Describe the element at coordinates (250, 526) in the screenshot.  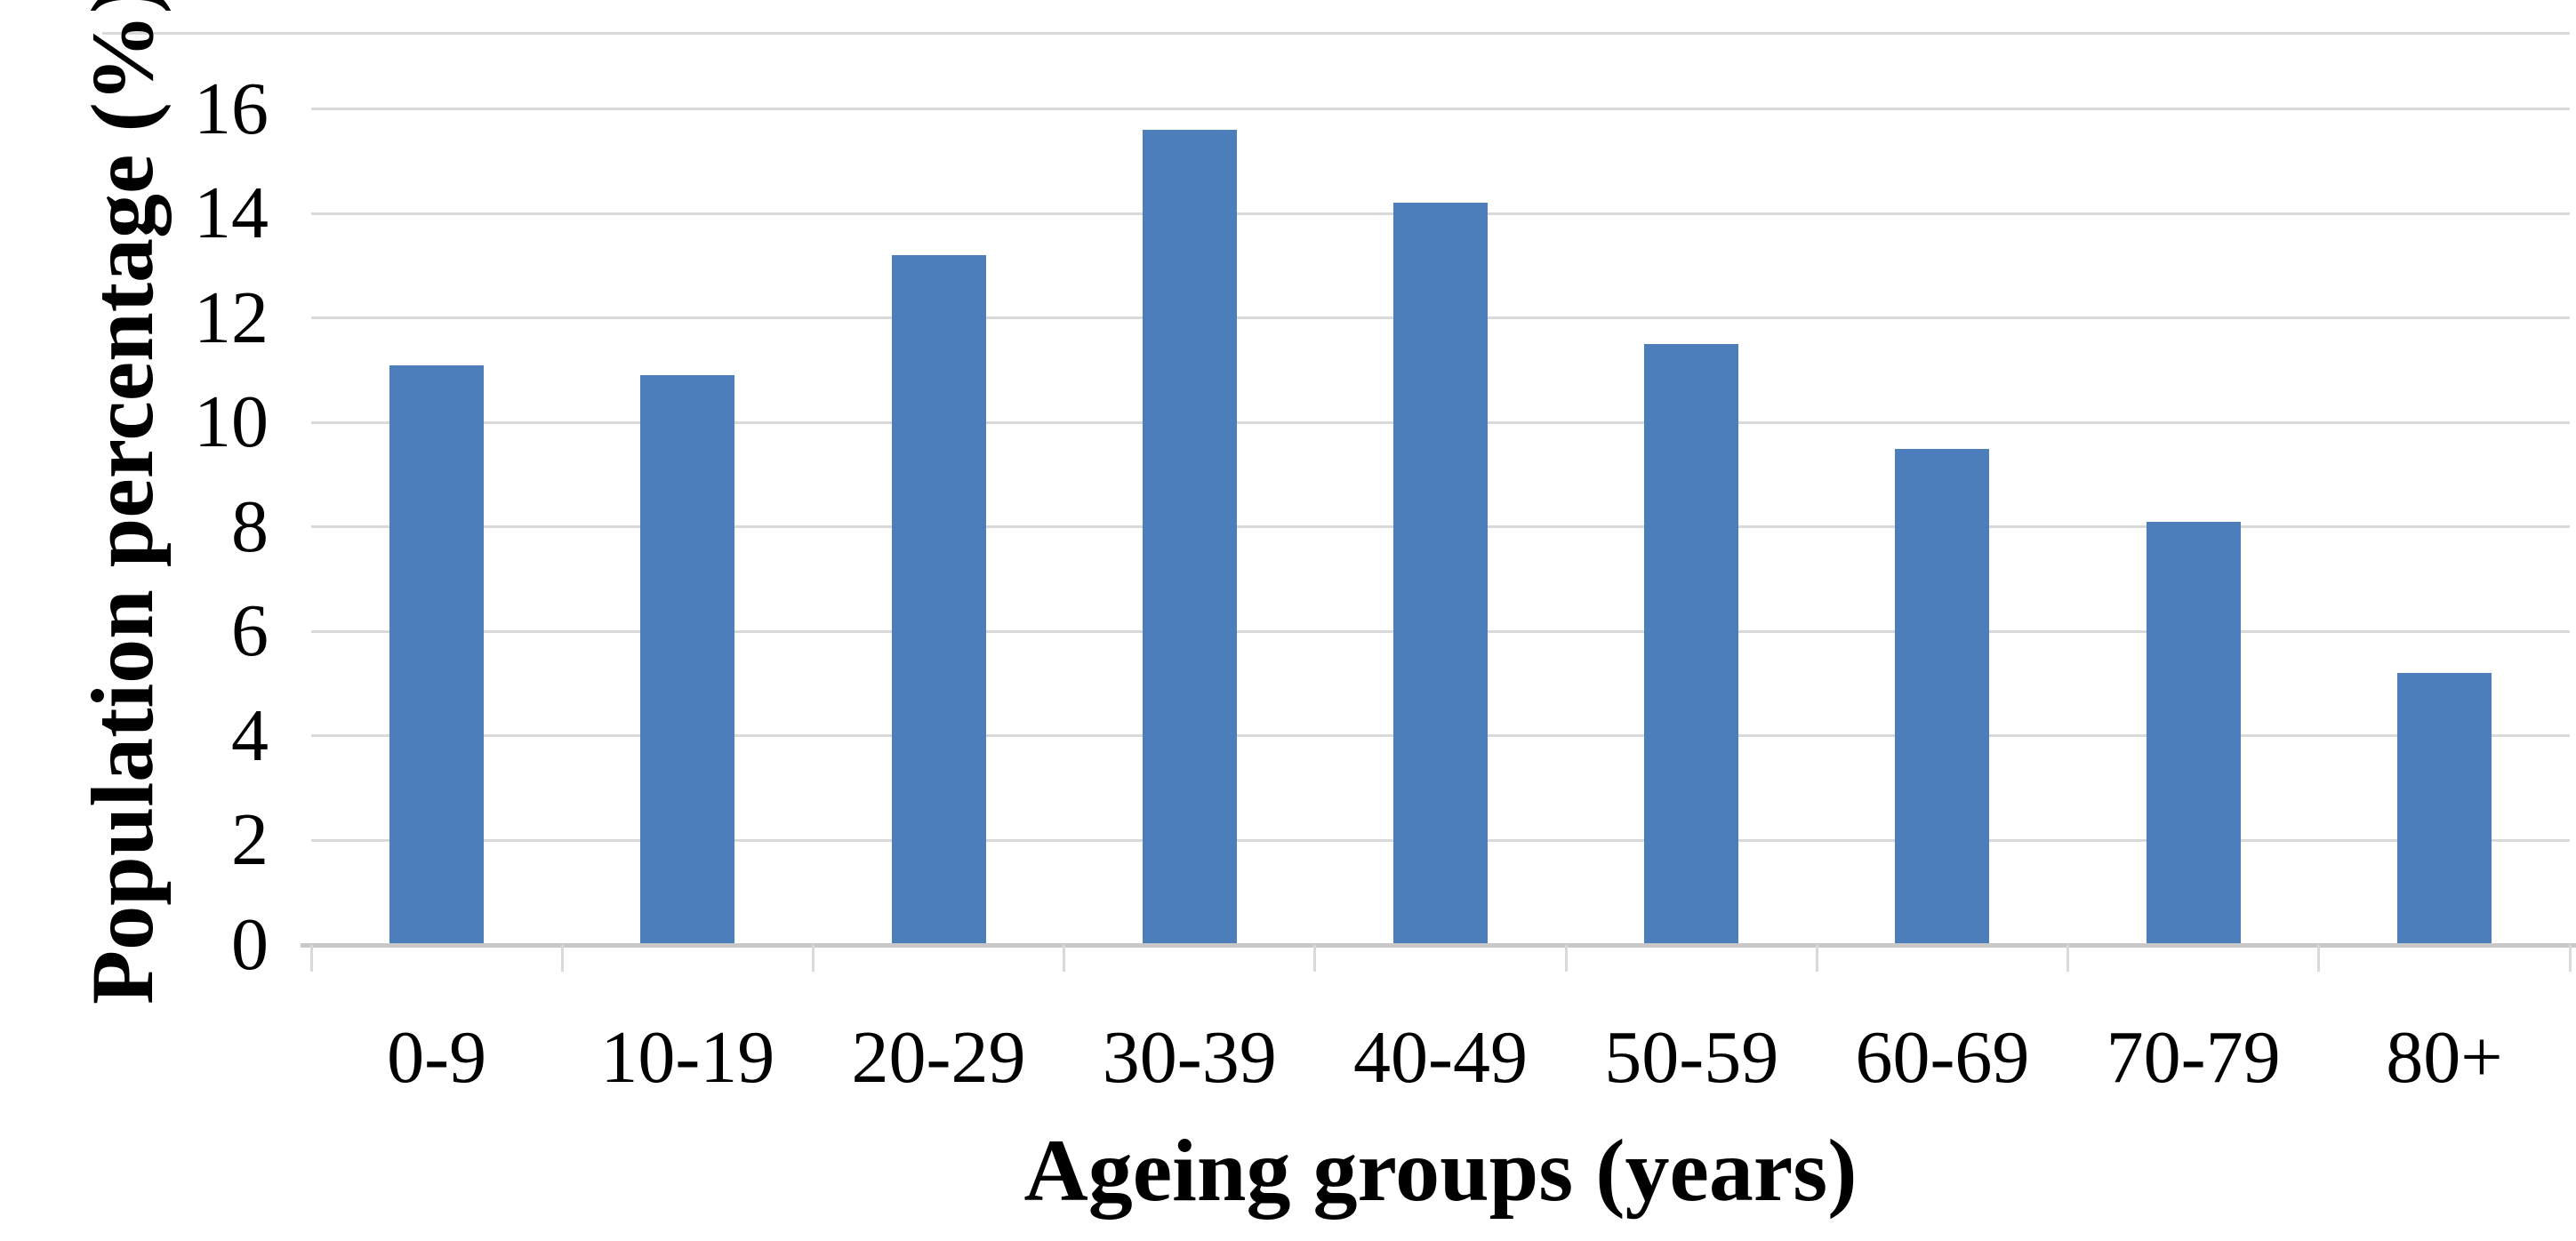
I see `y-tick-label-8: 8` at that location.